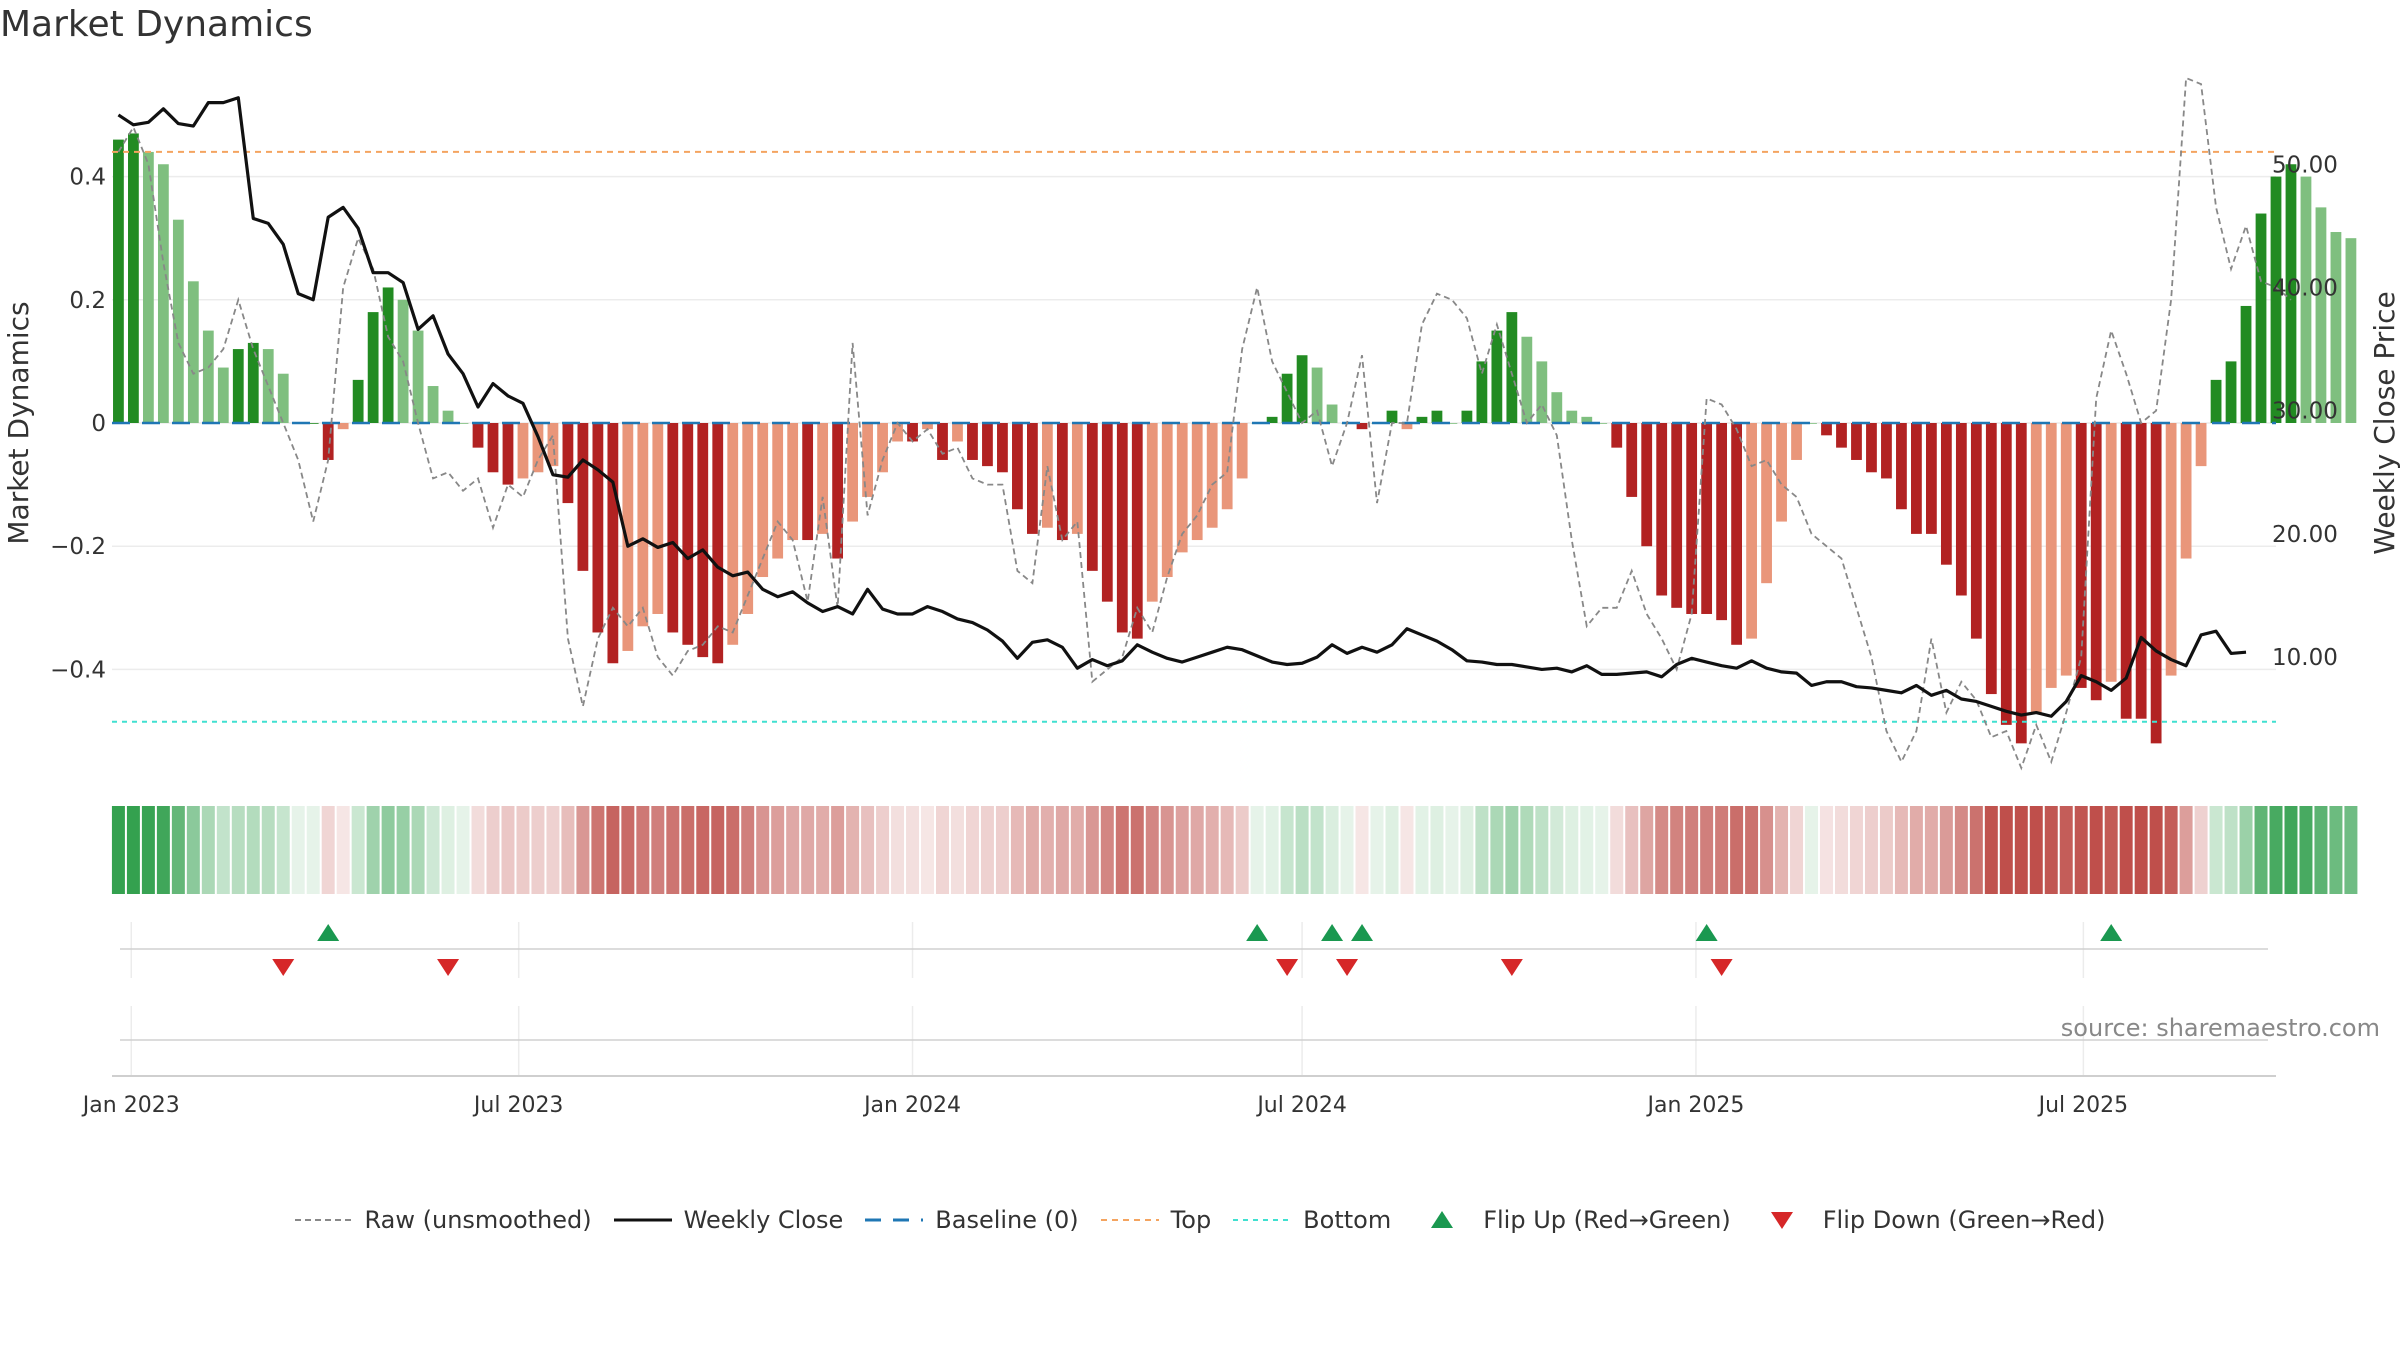 The image size is (2400, 1350). I want to click on y2-tick-label: 50.00, so click(2305, 165).